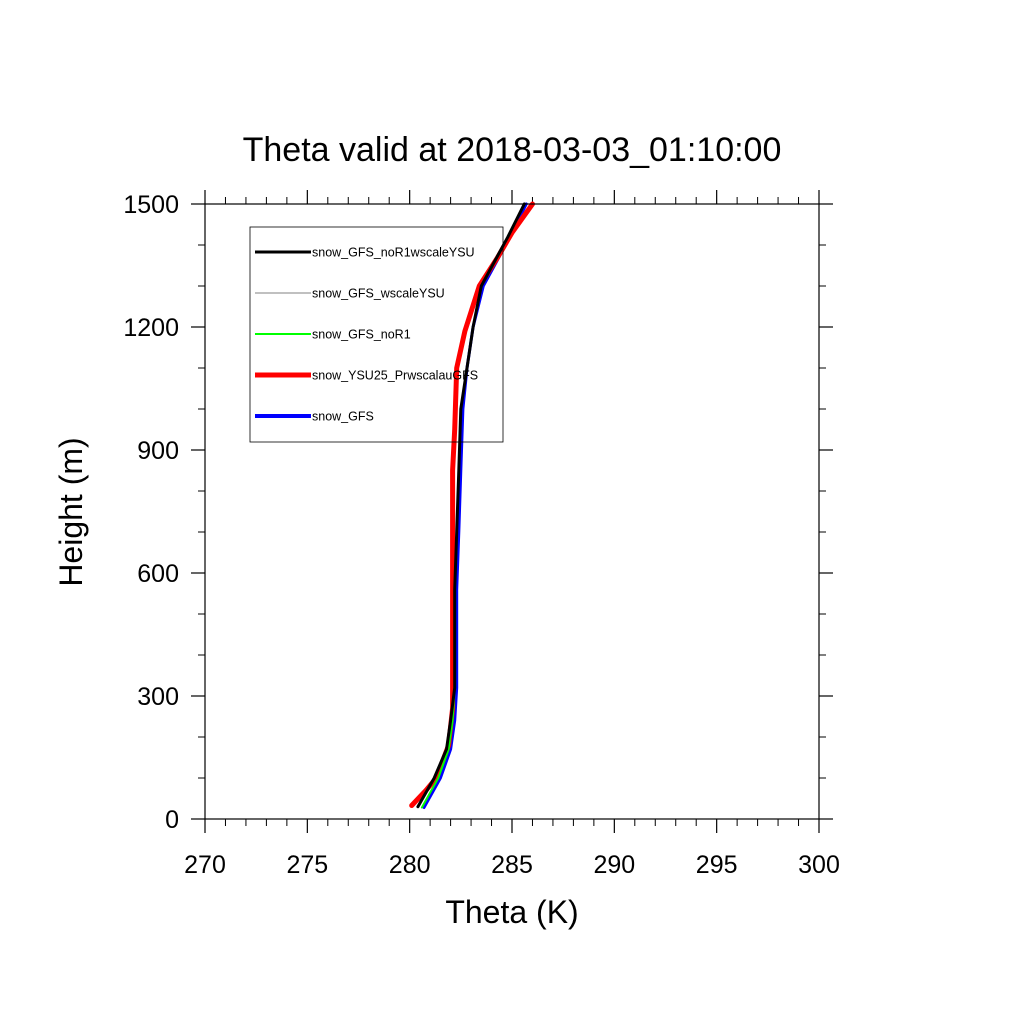  I want to click on x-tick-label: 285, so click(512, 865).